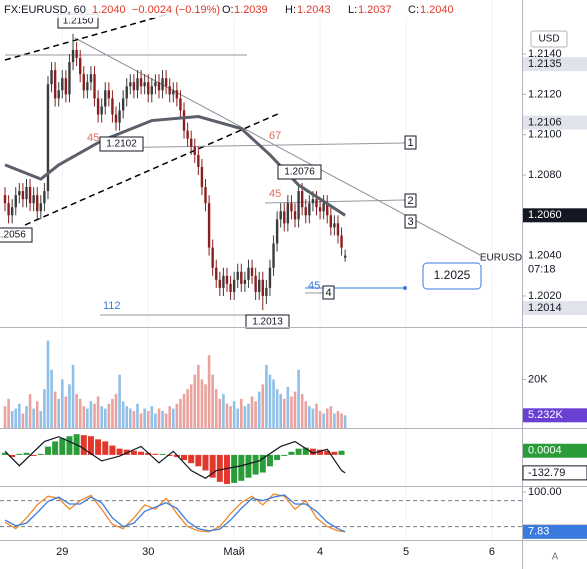 The width and height of the screenshot is (587, 569). I want to click on symbol-label: EURUSD, so click(501, 258).